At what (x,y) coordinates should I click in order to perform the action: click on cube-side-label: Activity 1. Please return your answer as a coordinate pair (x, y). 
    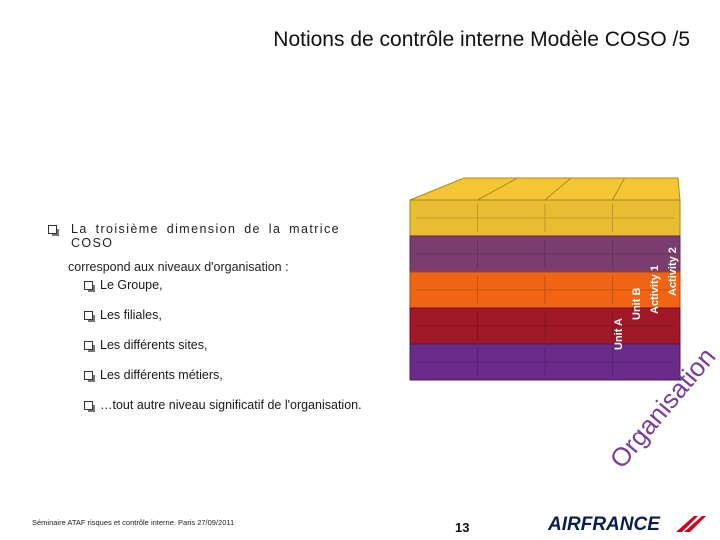
    Looking at the image, I should click on (655, 289).